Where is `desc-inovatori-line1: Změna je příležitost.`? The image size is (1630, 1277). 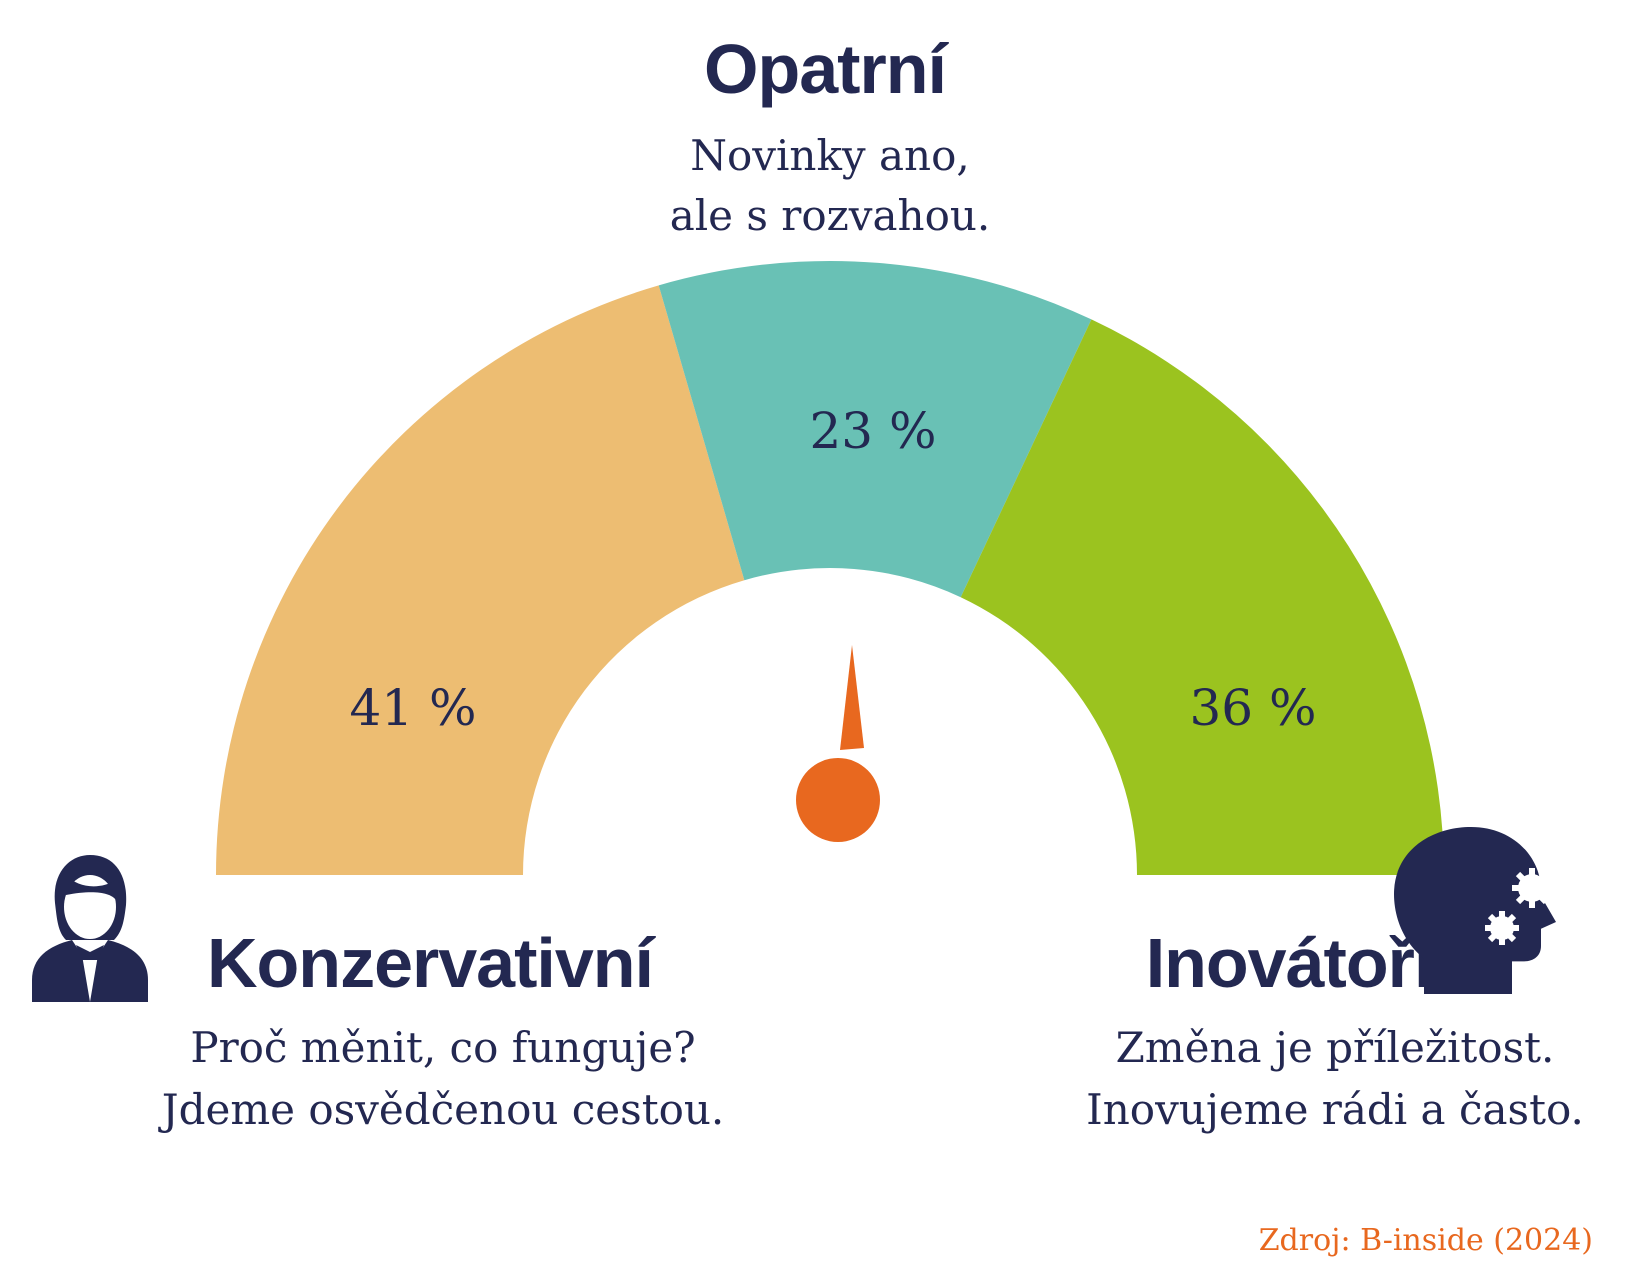
desc-inovatori-line1: Změna je příležitost. is located at coordinates (1335, 1047).